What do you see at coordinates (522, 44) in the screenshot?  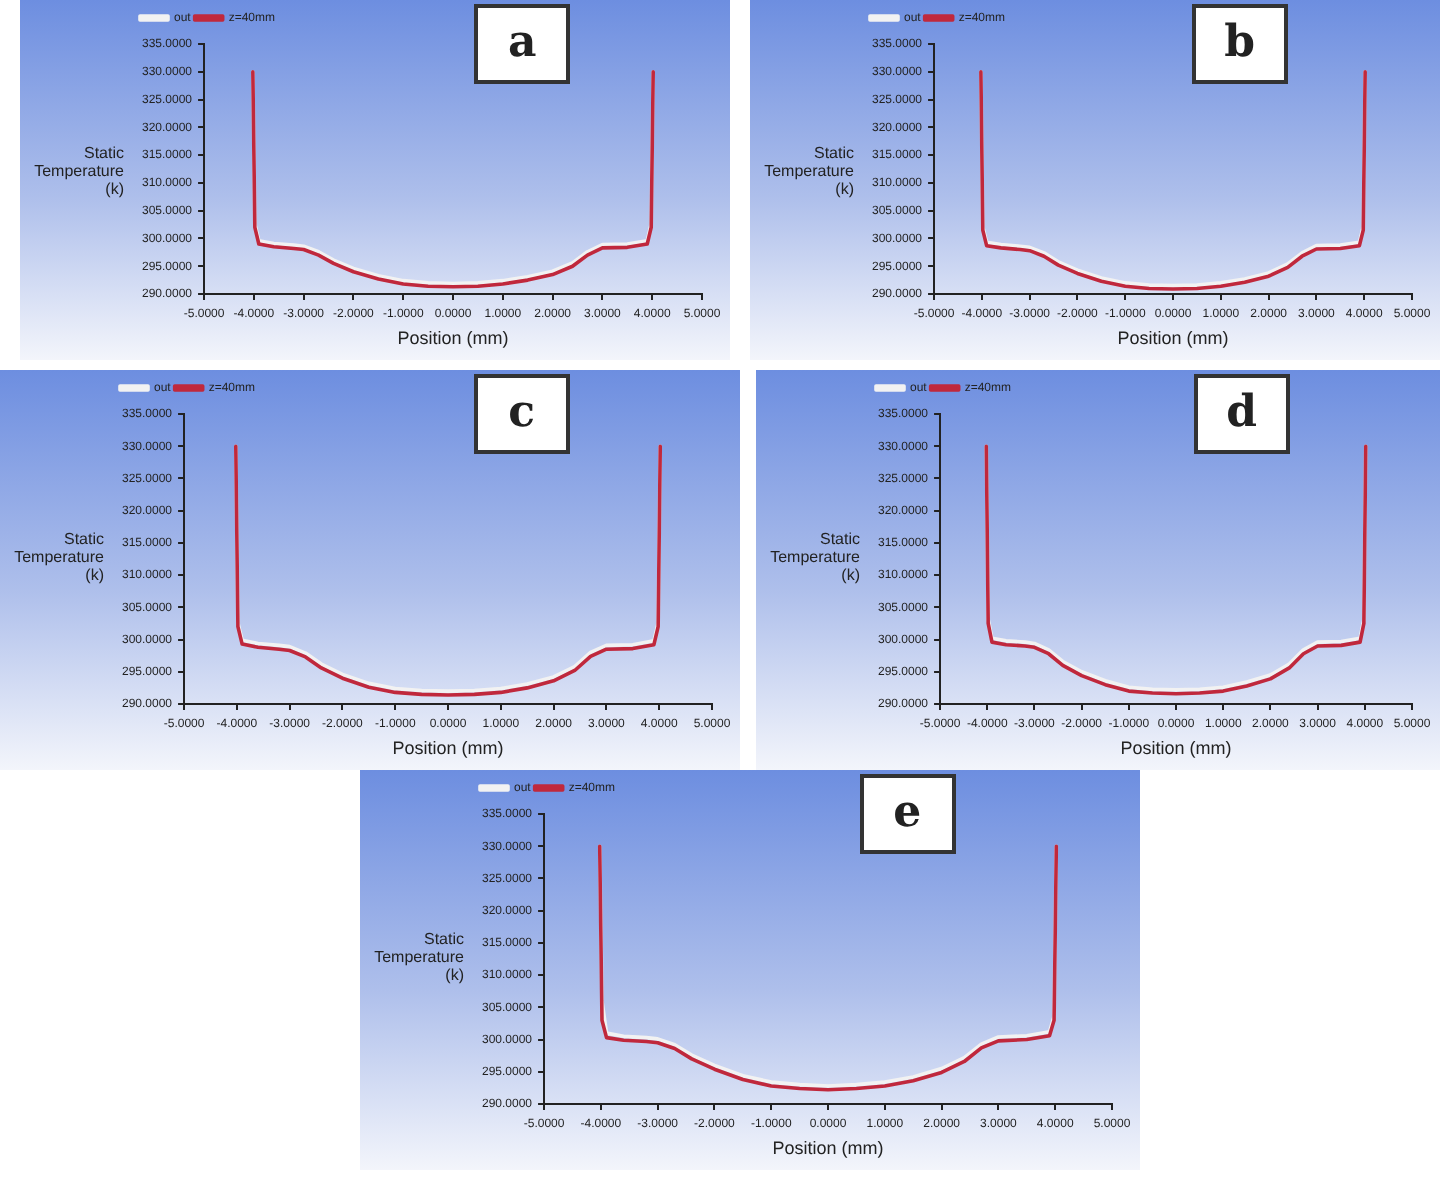 I see `chart-title: a` at bounding box center [522, 44].